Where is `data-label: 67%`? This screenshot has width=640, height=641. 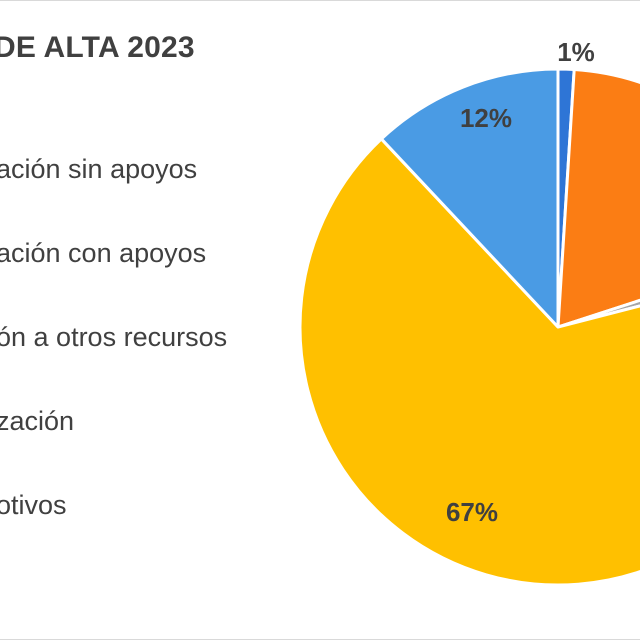 data-label: 67% is located at coordinates (472, 512).